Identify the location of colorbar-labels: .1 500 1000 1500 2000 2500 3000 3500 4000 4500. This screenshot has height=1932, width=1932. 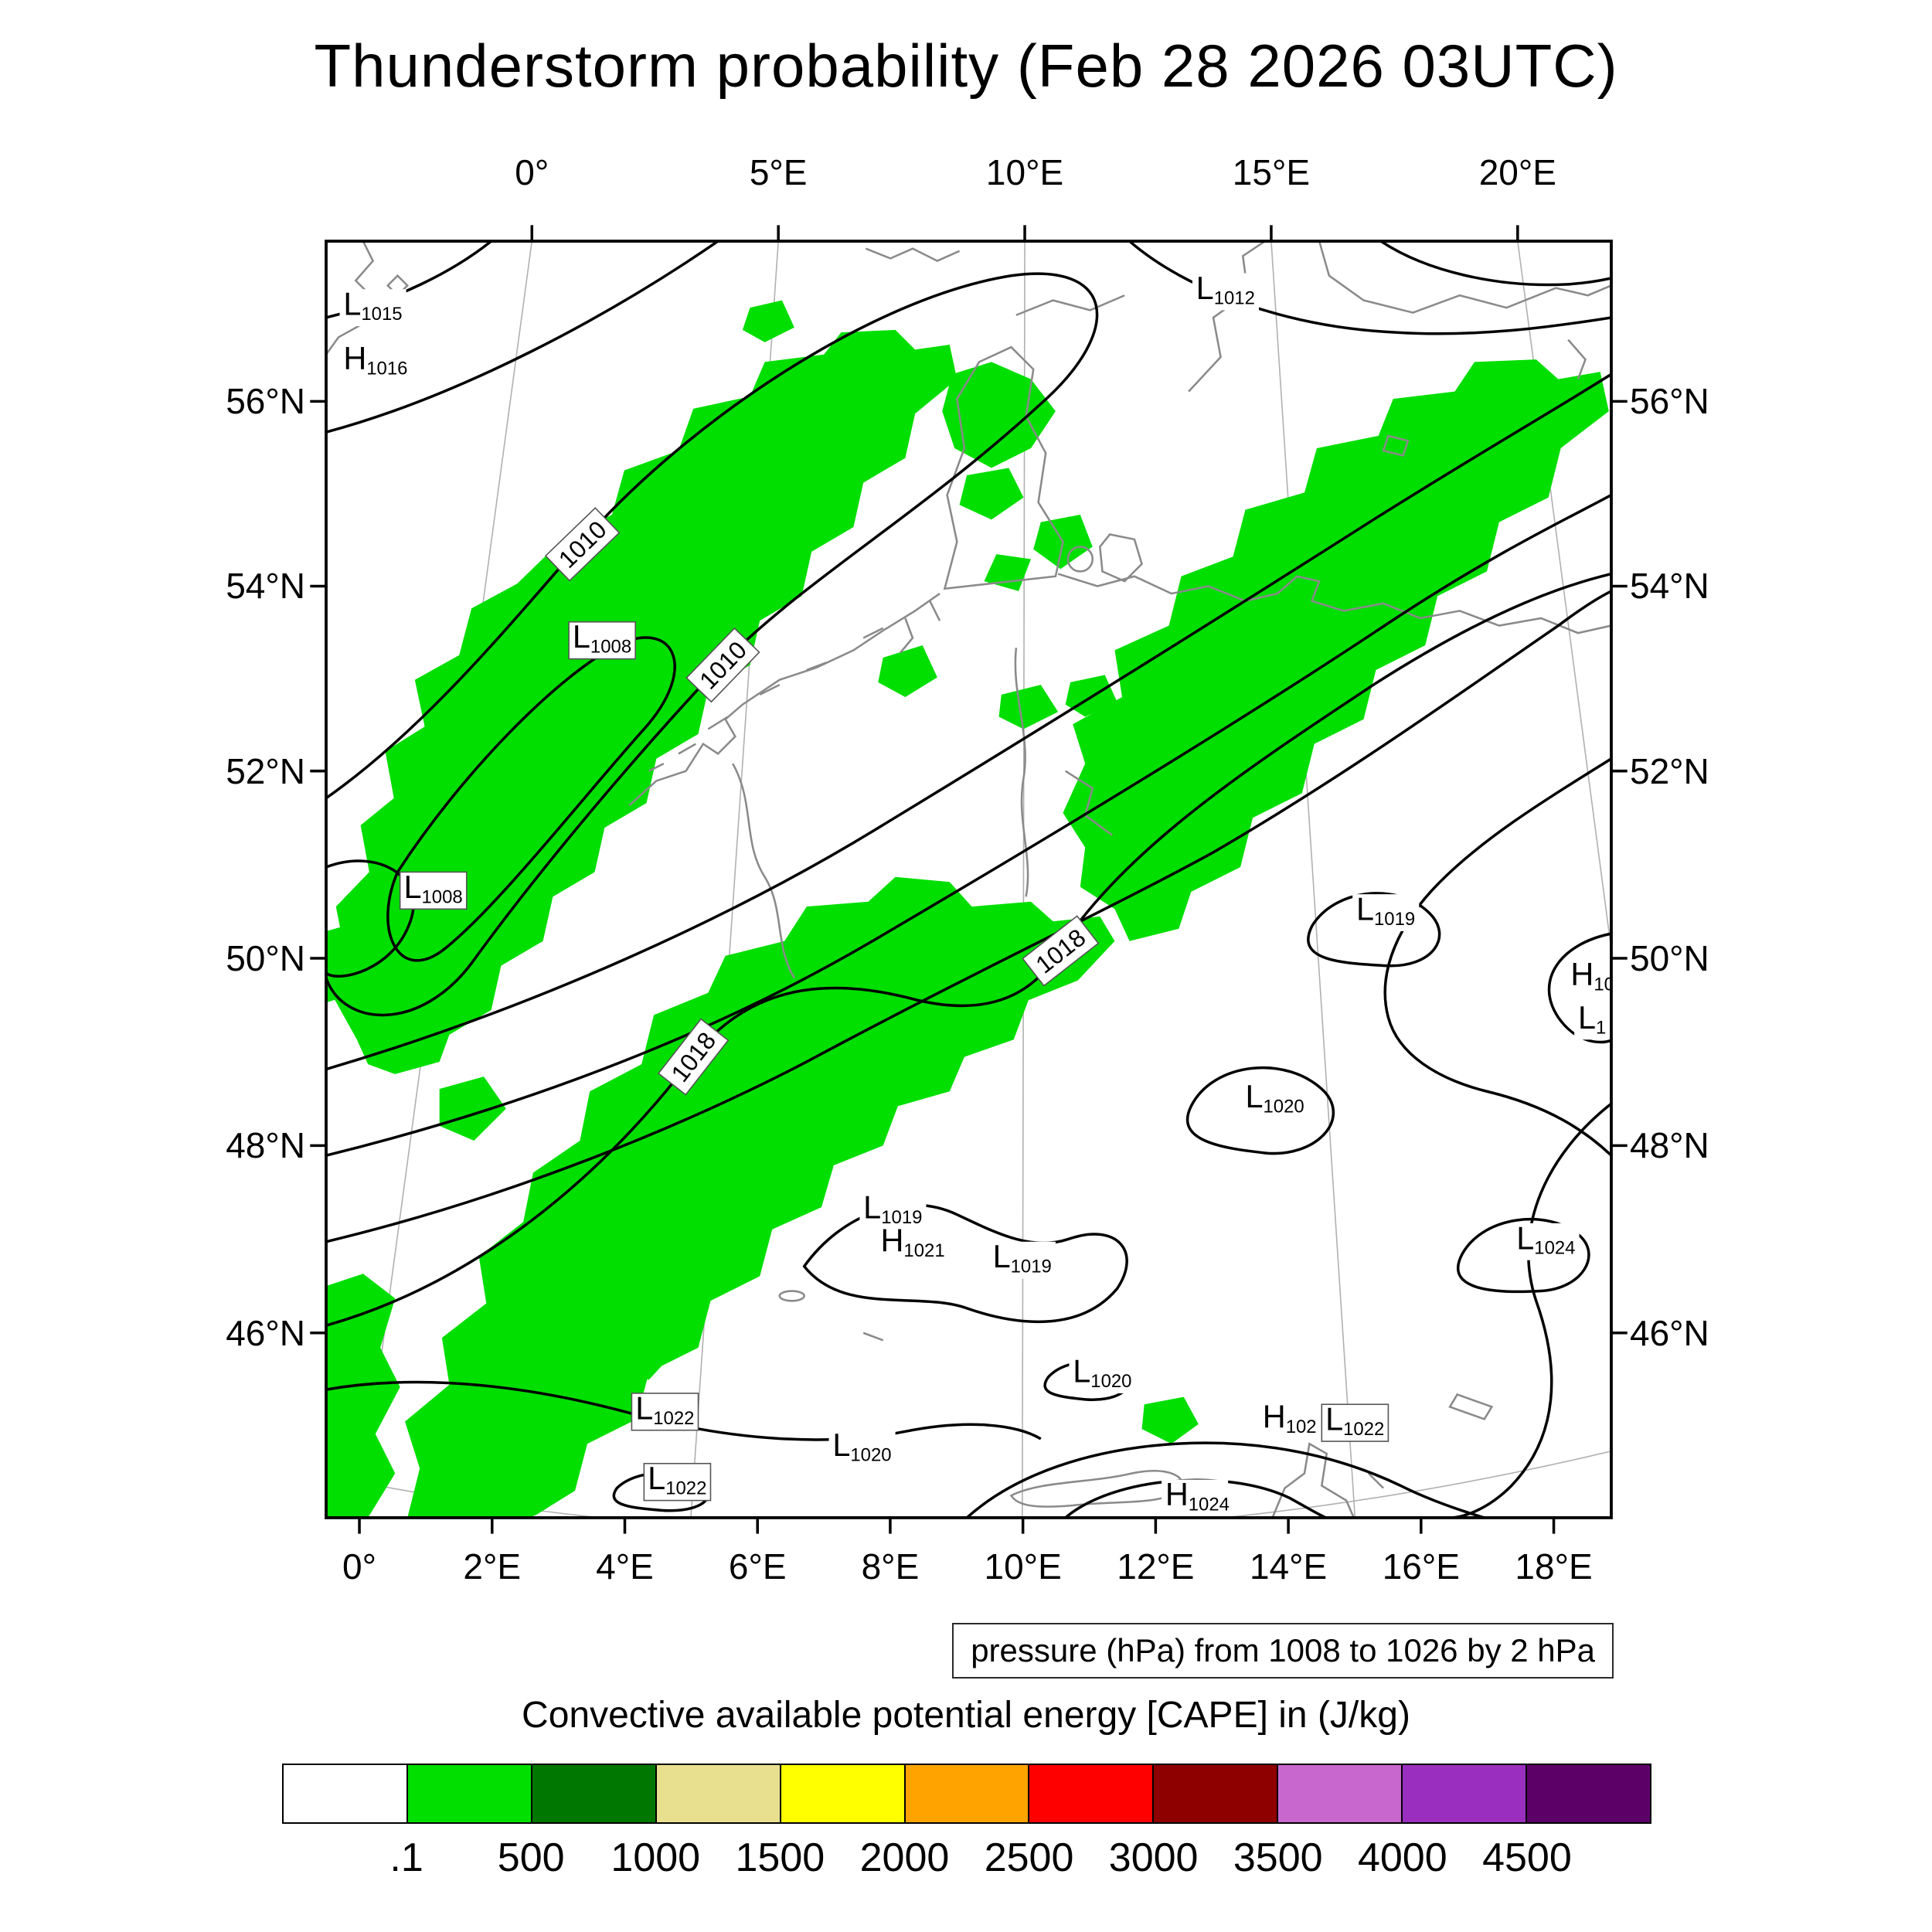
(967, 1859).